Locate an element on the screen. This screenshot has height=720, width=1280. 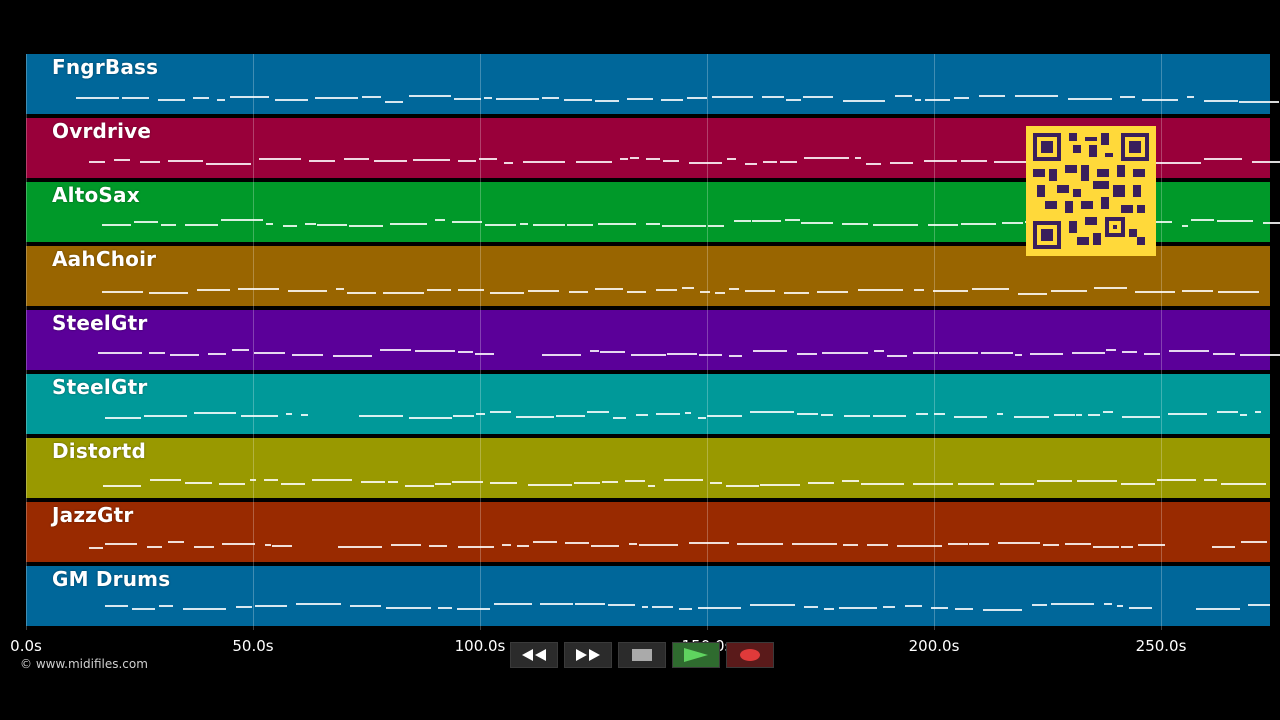
rewind-button is located at coordinates (534, 655).